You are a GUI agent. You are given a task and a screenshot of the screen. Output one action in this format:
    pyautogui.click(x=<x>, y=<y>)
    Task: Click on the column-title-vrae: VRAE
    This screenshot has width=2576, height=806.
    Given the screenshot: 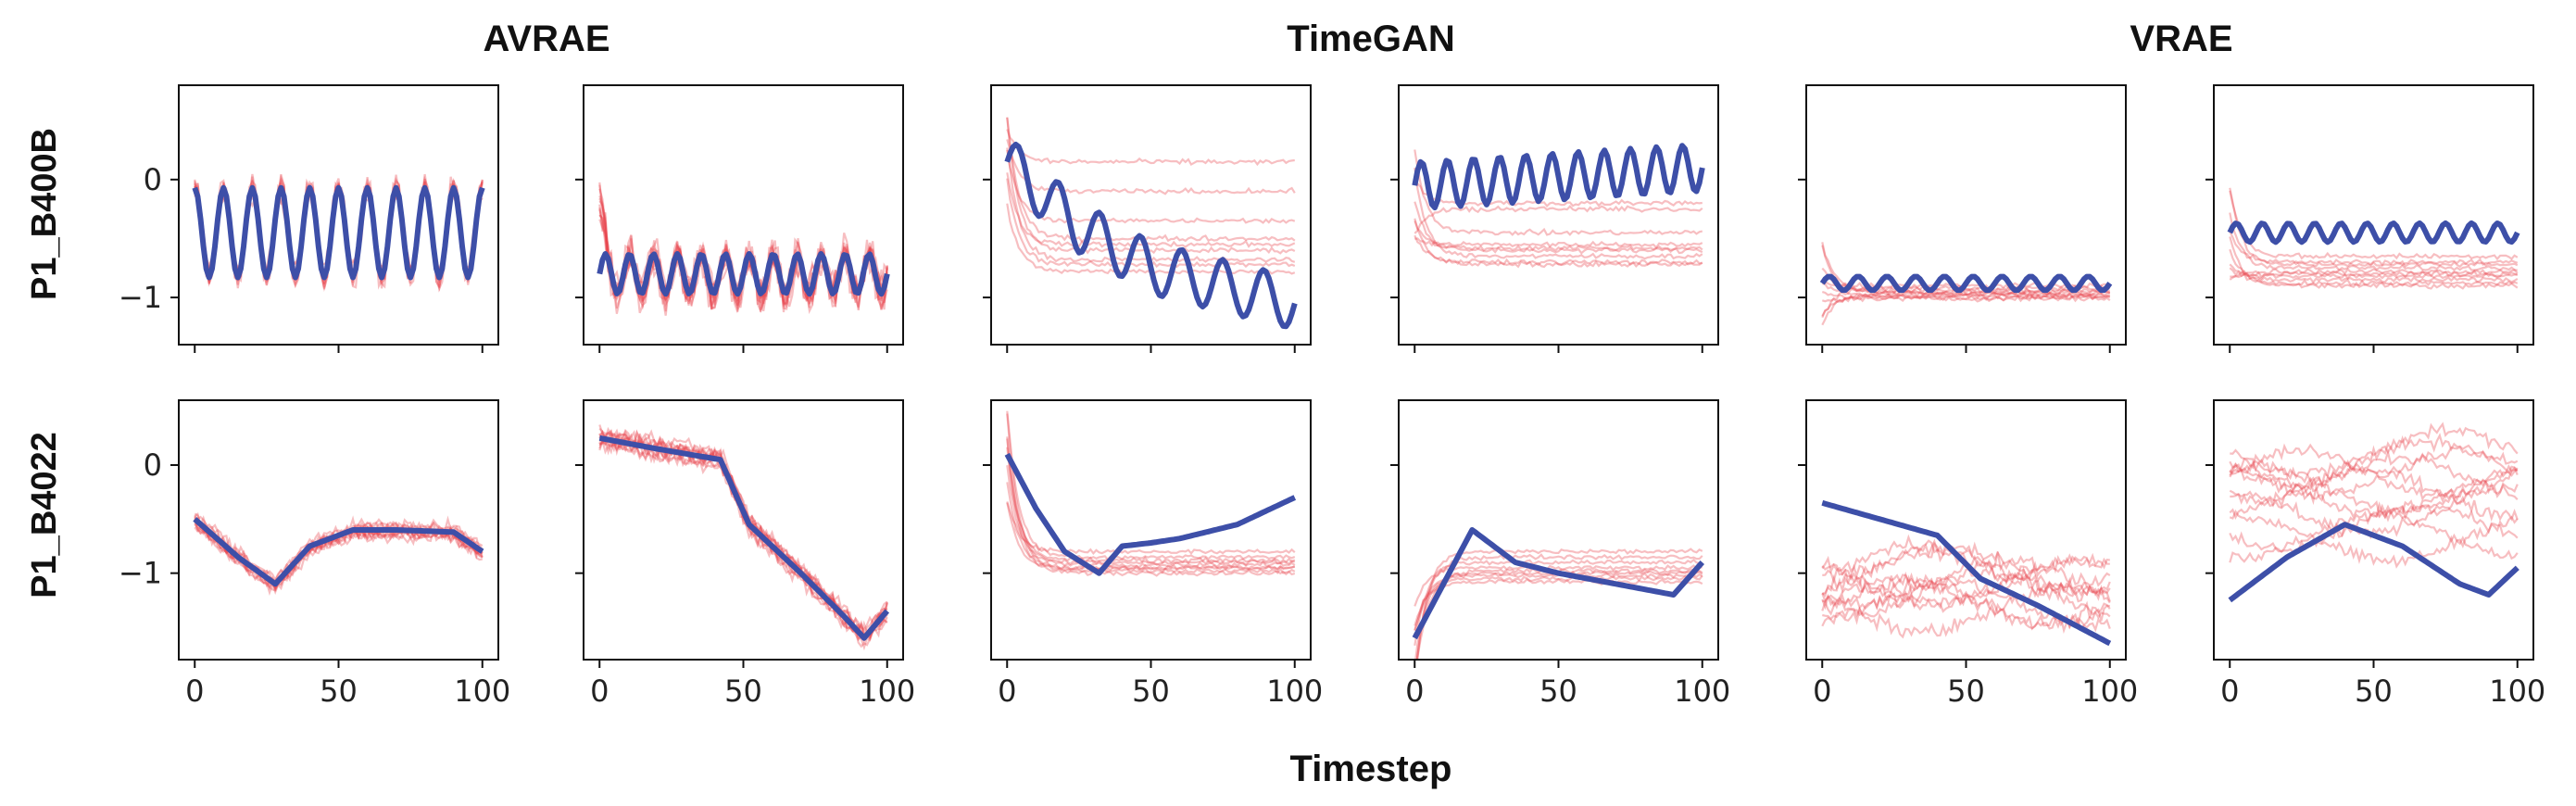 What is the action you would take?
    pyautogui.click(x=2181, y=39)
    